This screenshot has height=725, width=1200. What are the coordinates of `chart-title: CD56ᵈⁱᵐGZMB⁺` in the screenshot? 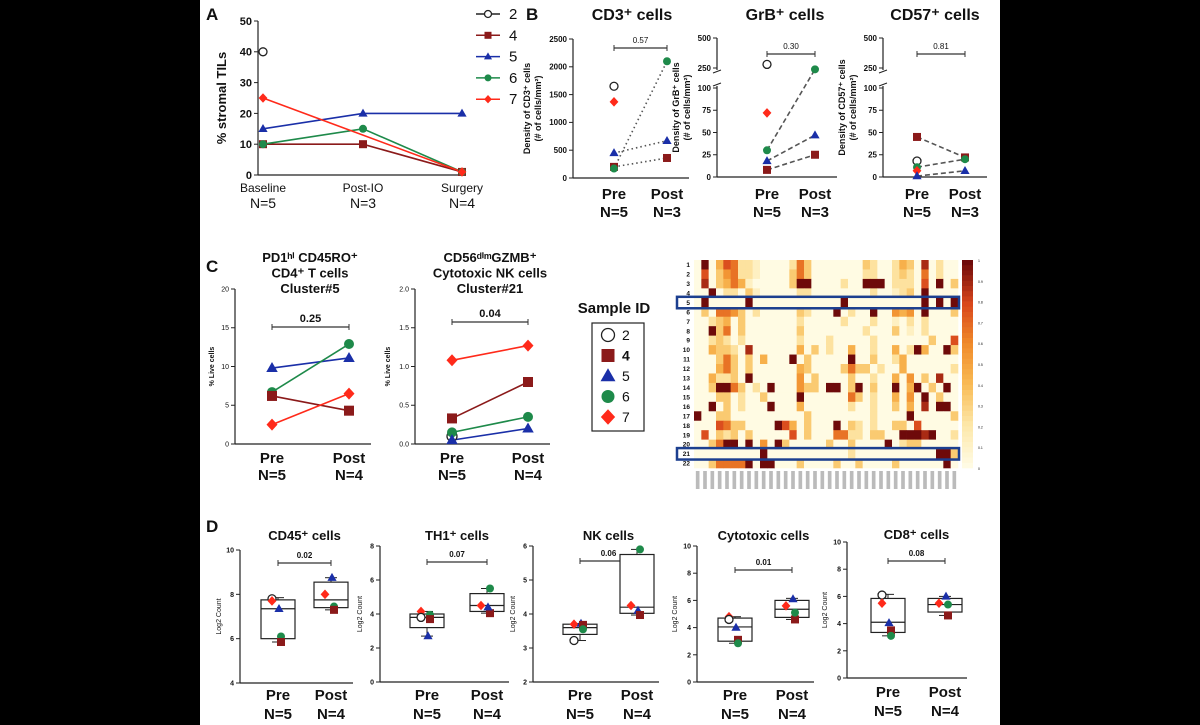 It's located at (489, 257).